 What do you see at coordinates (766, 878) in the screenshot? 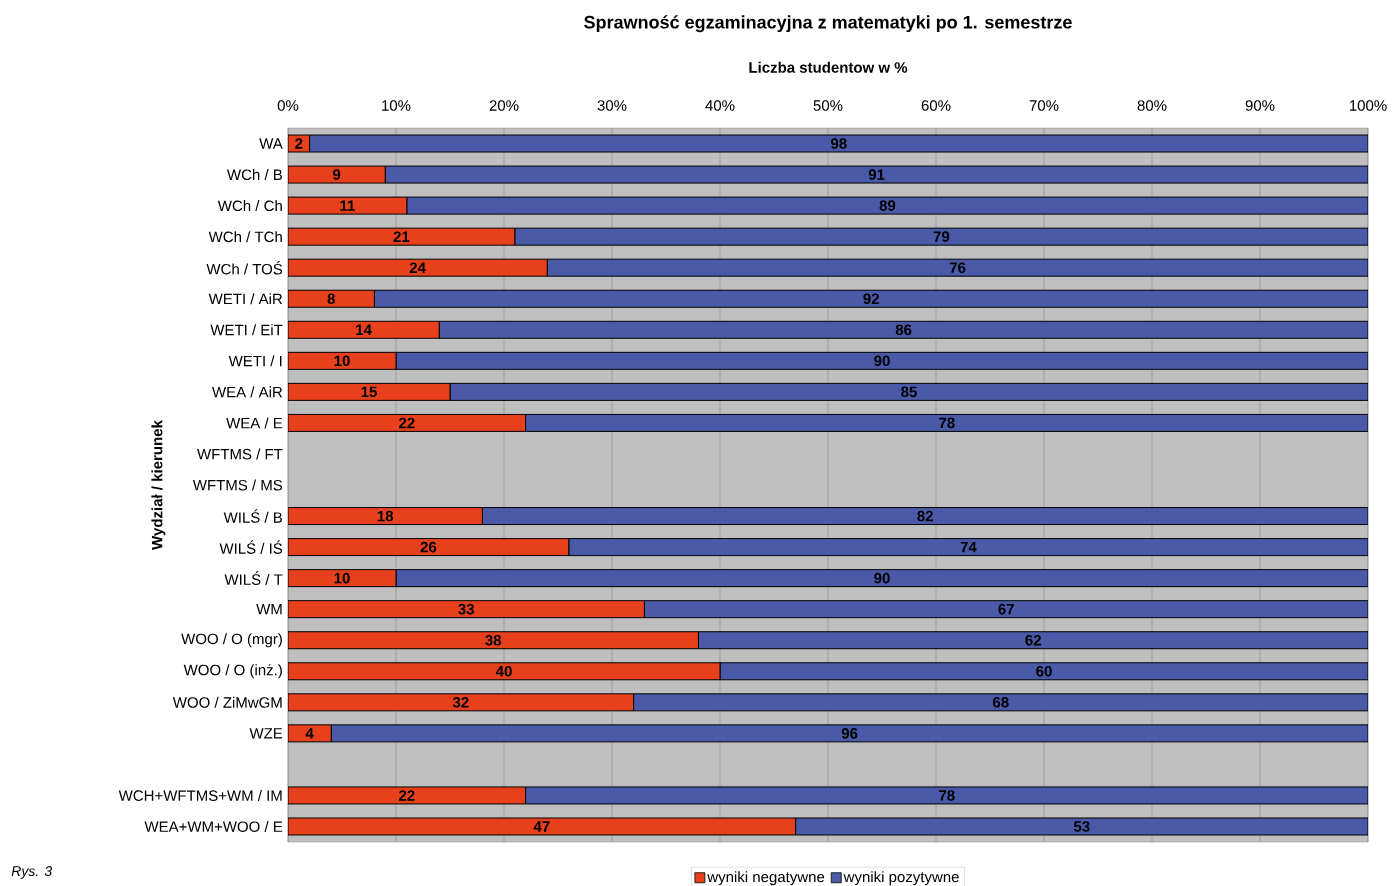
I see `legend-label: wyniki negatywne` at bounding box center [766, 878].